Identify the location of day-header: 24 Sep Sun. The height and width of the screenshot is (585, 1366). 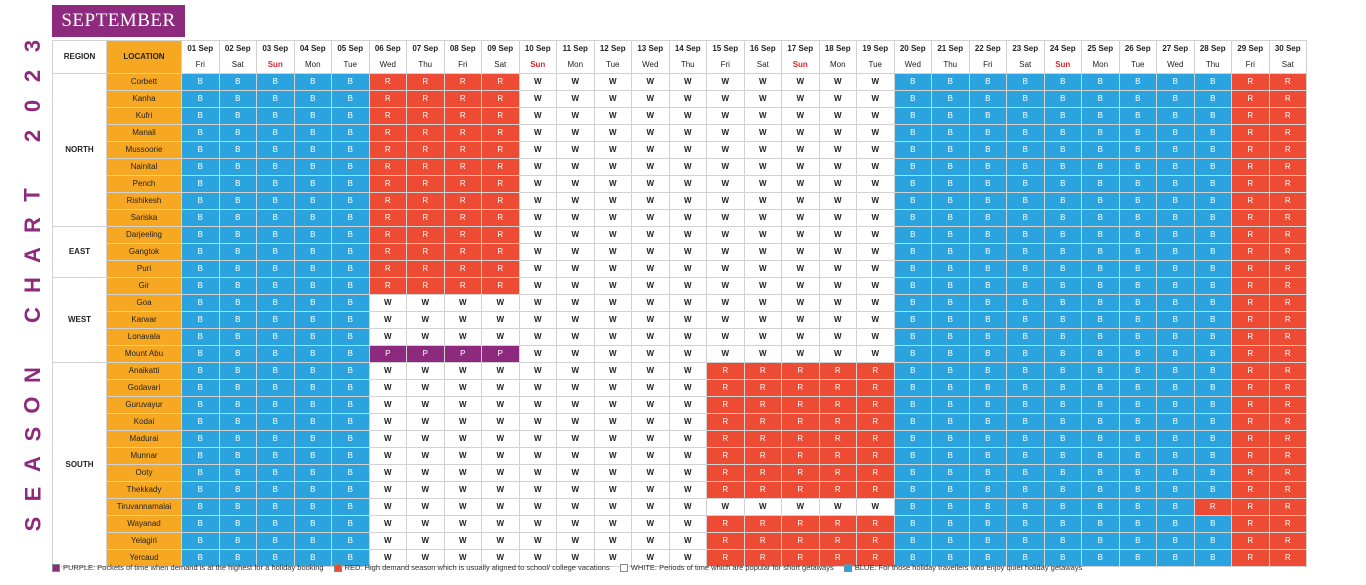
(1062, 57).